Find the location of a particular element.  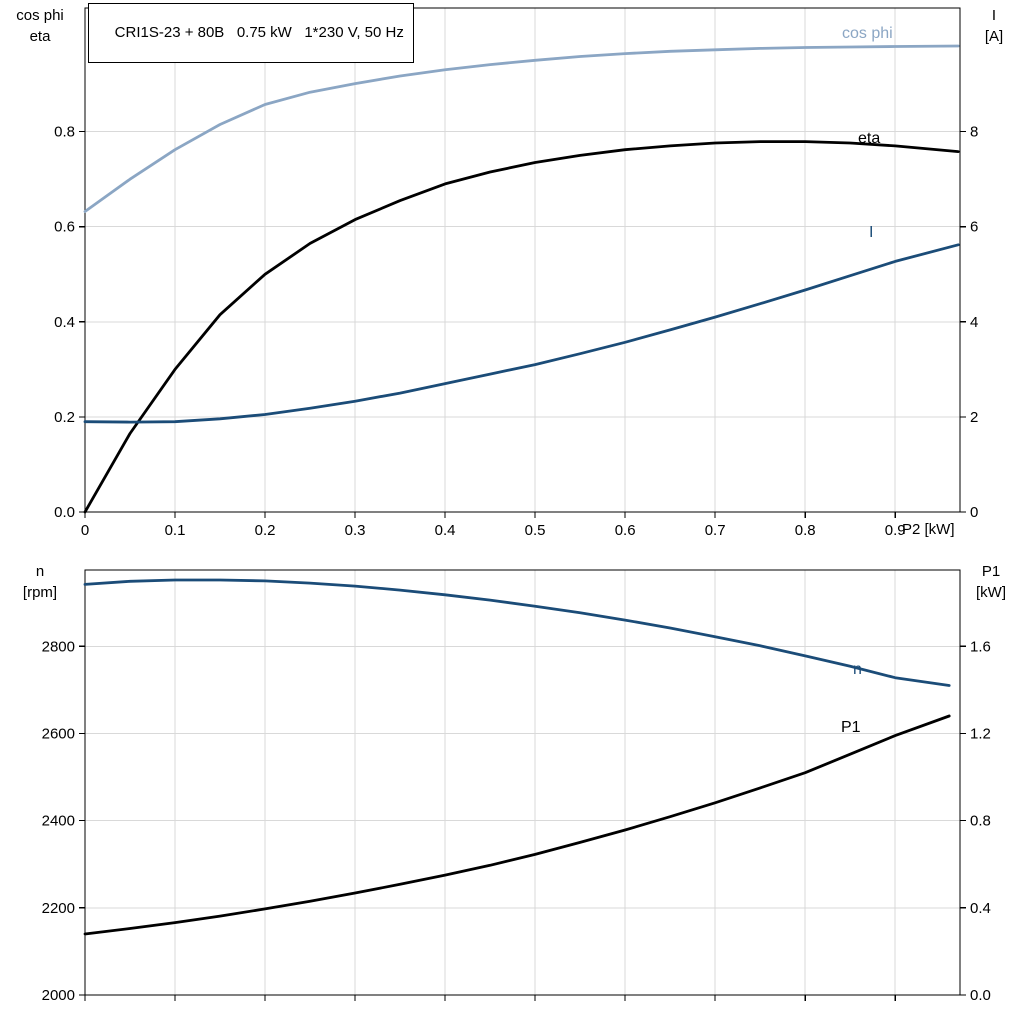

tick-label-bottom: 0.7 is located at coordinates (715, 530).